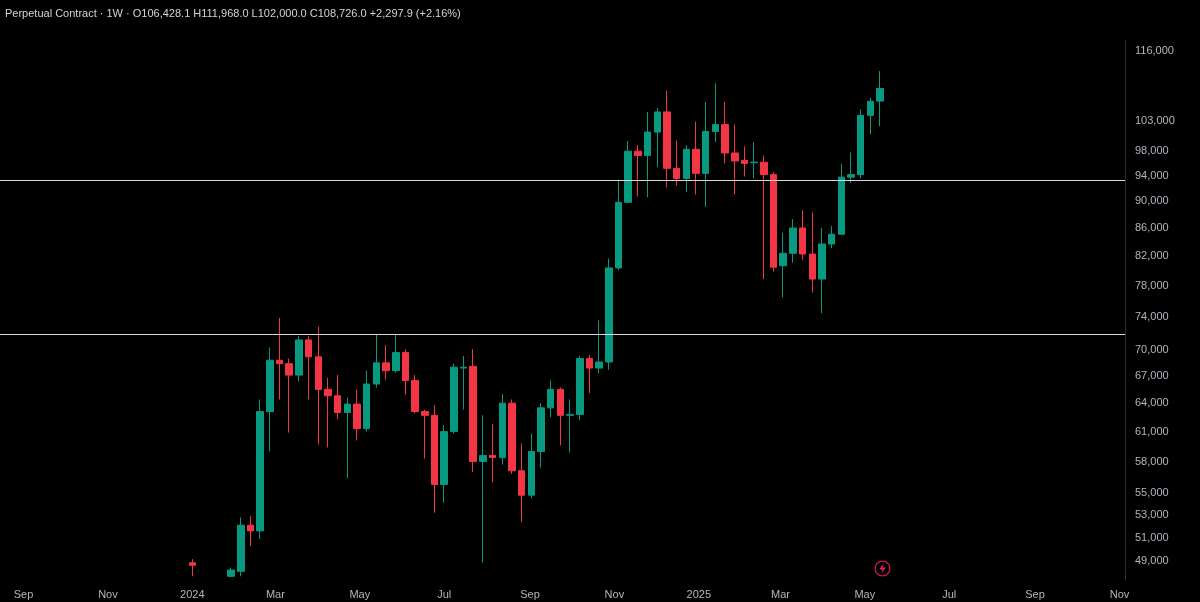 Image resolution: width=1200 pixels, height=602 pixels. What do you see at coordinates (192, 593) in the screenshot?
I see `x-tick-label: 2024` at bounding box center [192, 593].